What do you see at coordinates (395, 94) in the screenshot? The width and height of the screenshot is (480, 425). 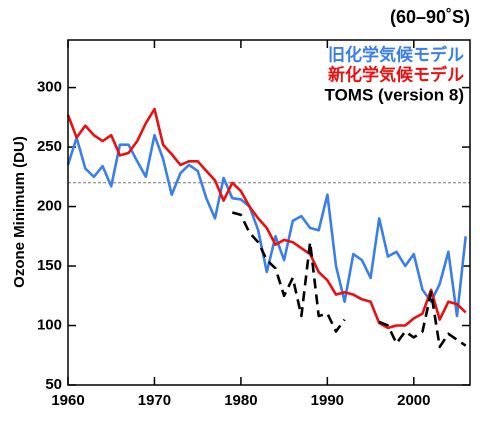 I see `legend-label: TOMS (version 8)` at bounding box center [395, 94].